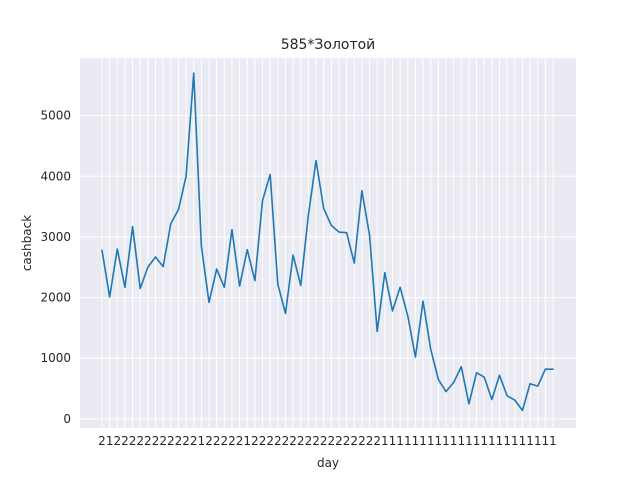  Describe the element at coordinates (55, 116) in the screenshot. I see `y-tick-label: 5000` at that location.